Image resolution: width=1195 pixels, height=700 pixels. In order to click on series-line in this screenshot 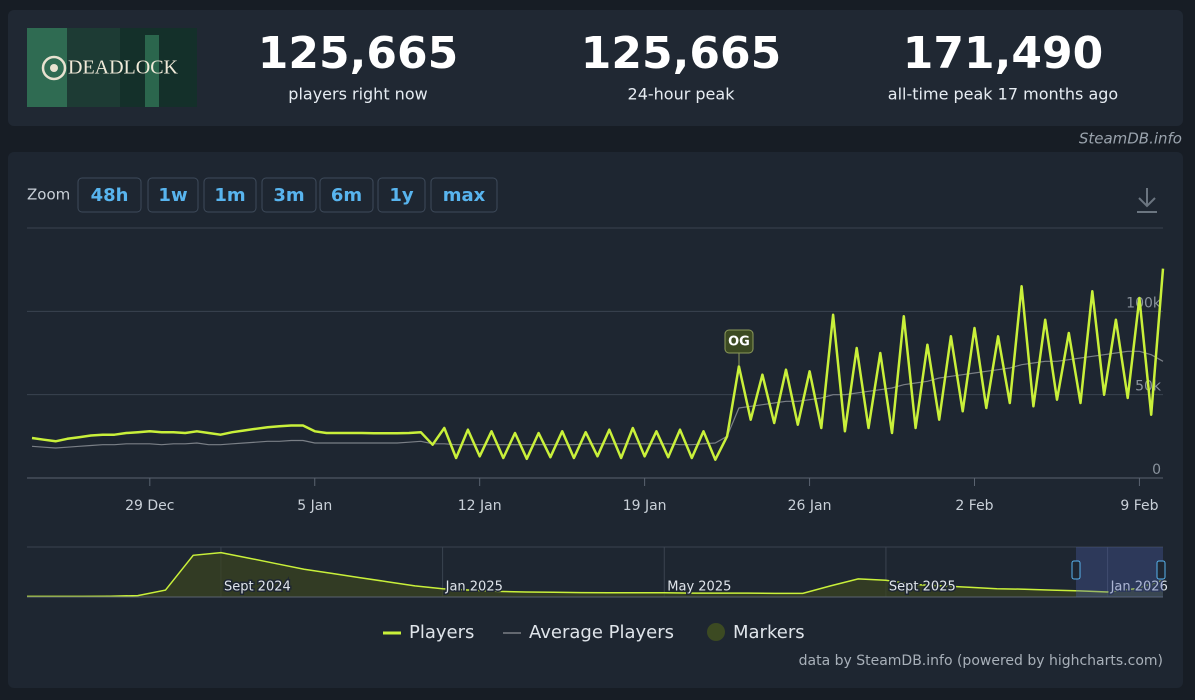, I will do `click(597, 399)`.